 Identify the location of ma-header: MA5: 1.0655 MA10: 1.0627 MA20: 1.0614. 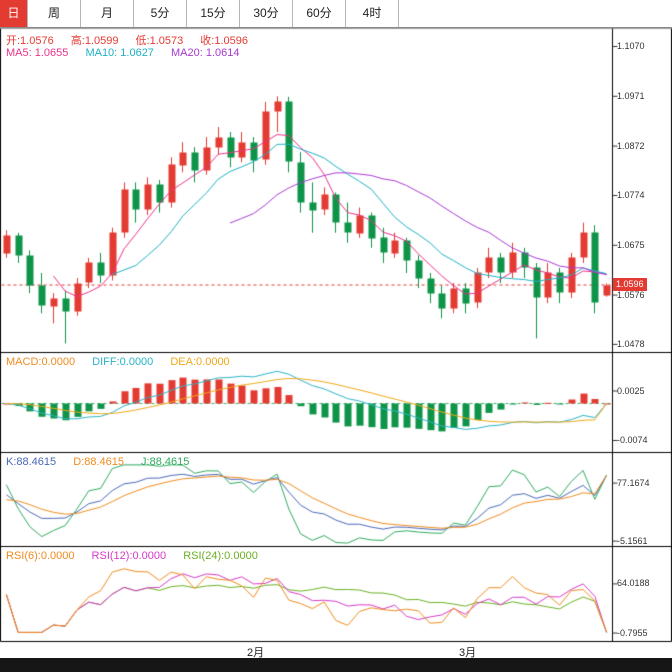
(130, 53).